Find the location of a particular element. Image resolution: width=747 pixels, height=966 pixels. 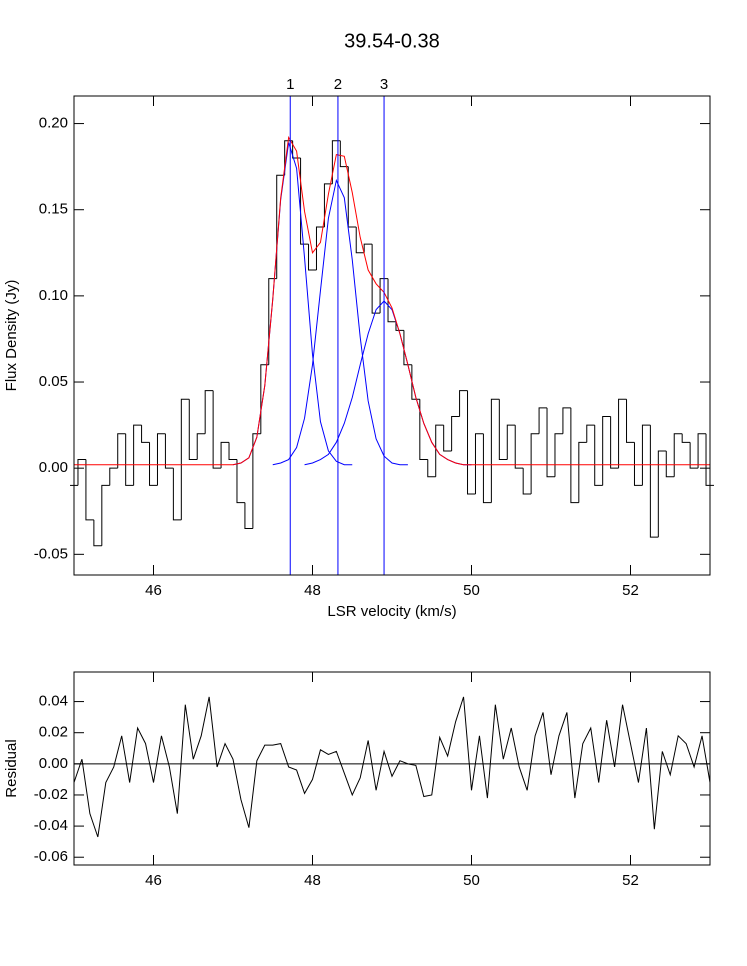

y-tick-label: 0.04 is located at coordinates (53, 701).